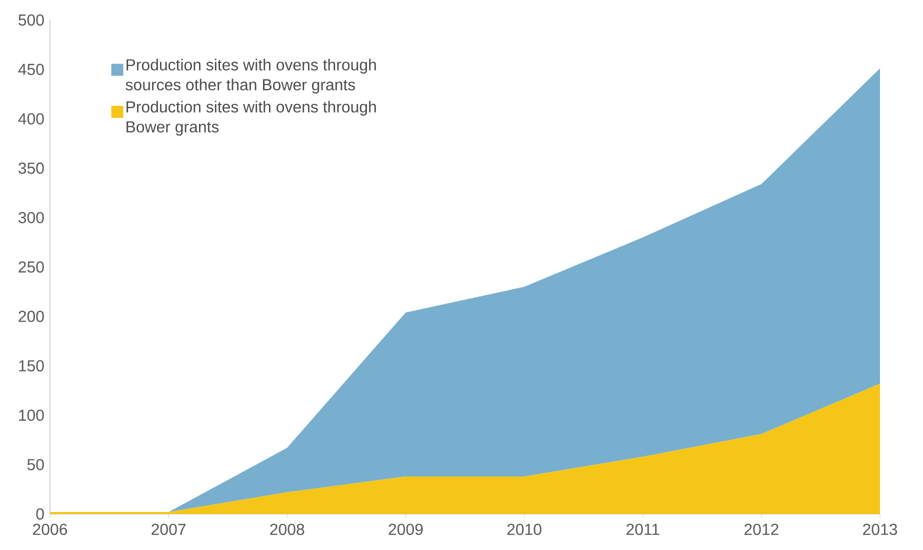 The image size is (923, 550). What do you see at coordinates (31, 218) in the screenshot?
I see `y-tick-label: 300` at bounding box center [31, 218].